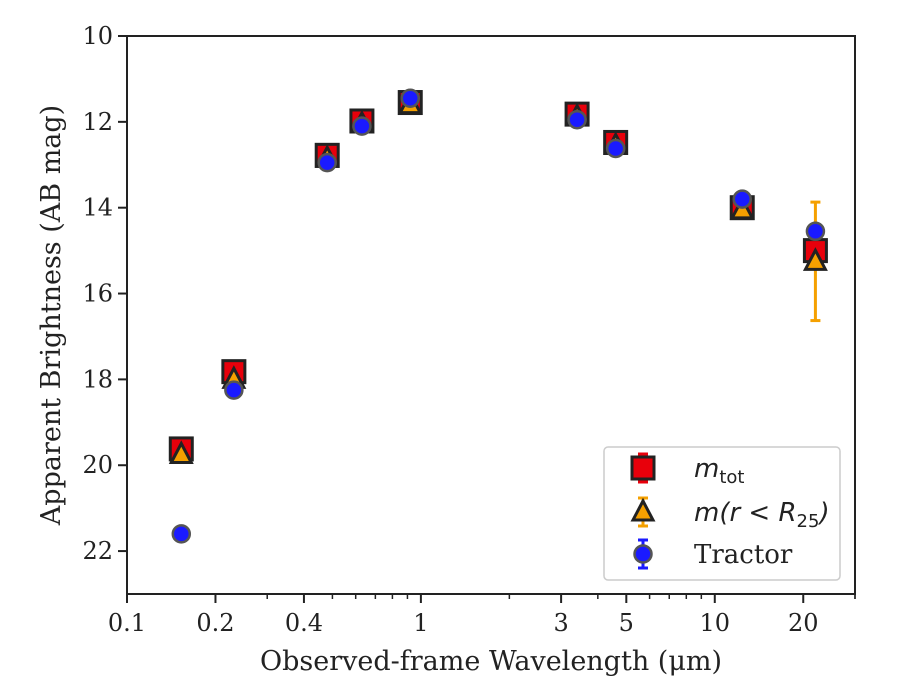 The height and width of the screenshot is (700, 900). Describe the element at coordinates (643, 468) in the screenshot. I see `legend-square-marker` at that location.